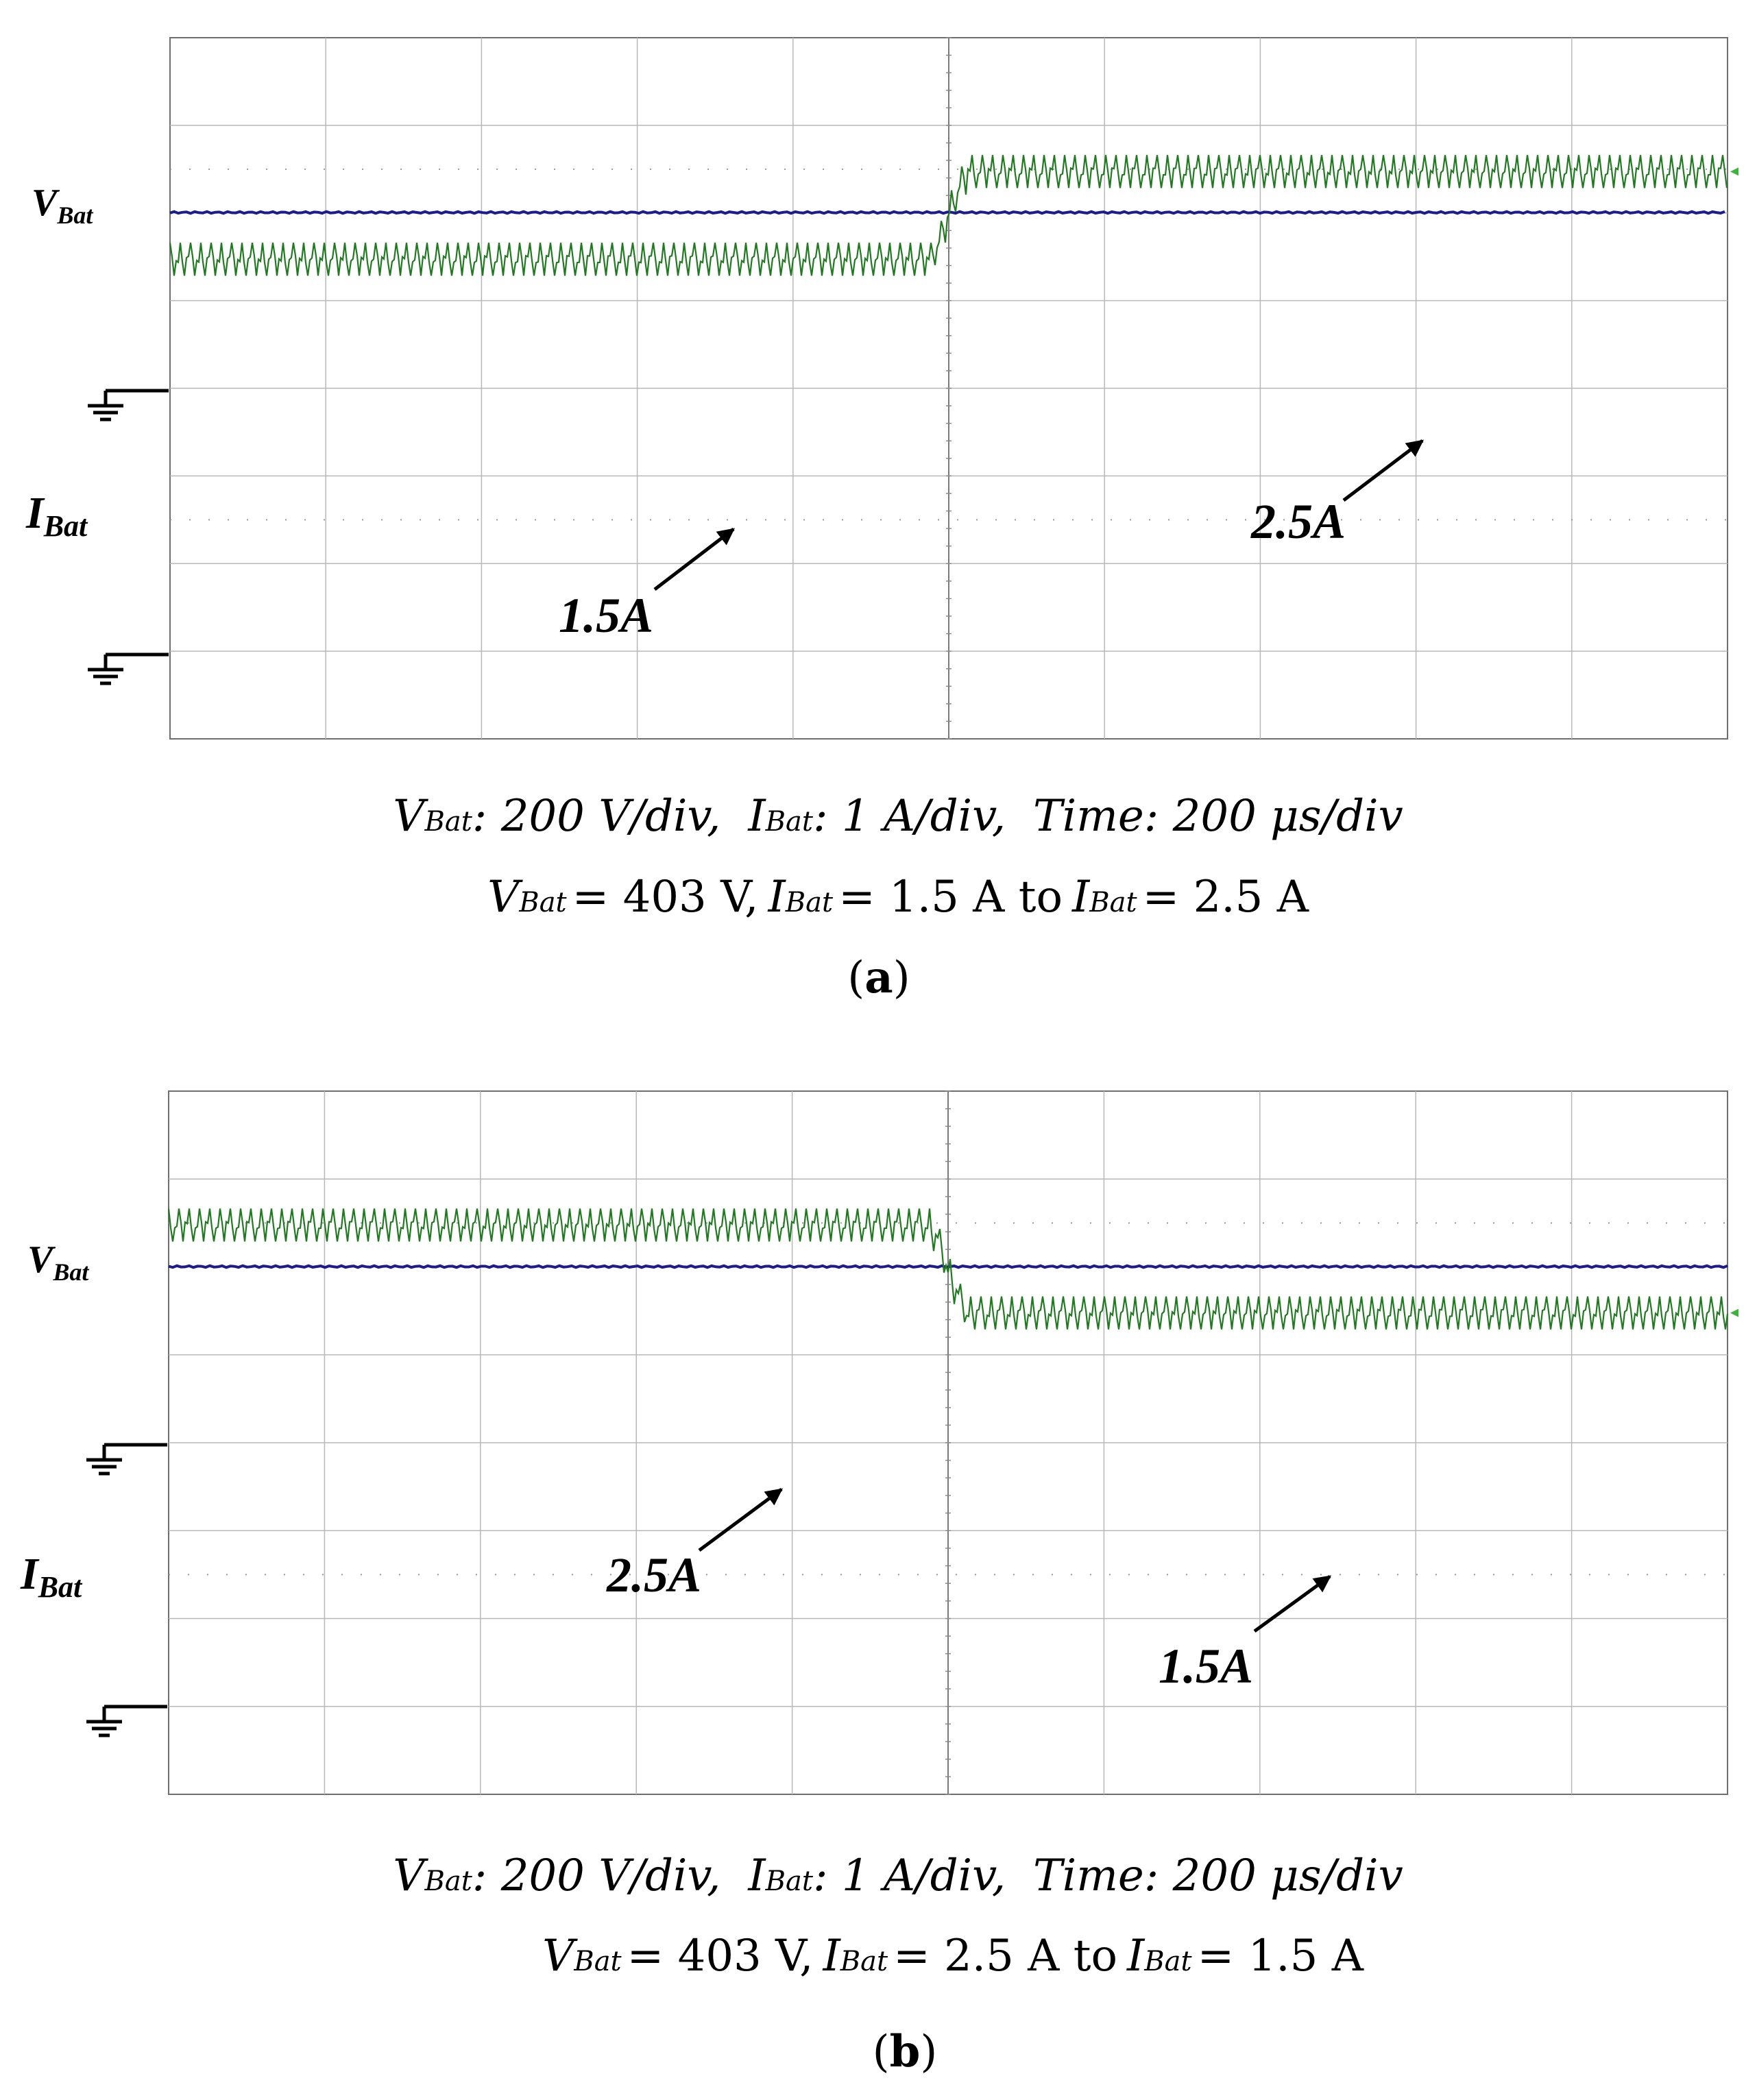 The height and width of the screenshot is (2100, 1757). What do you see at coordinates (56, 516) in the screenshot?
I see `ibat-channel-label-a: IBat` at bounding box center [56, 516].